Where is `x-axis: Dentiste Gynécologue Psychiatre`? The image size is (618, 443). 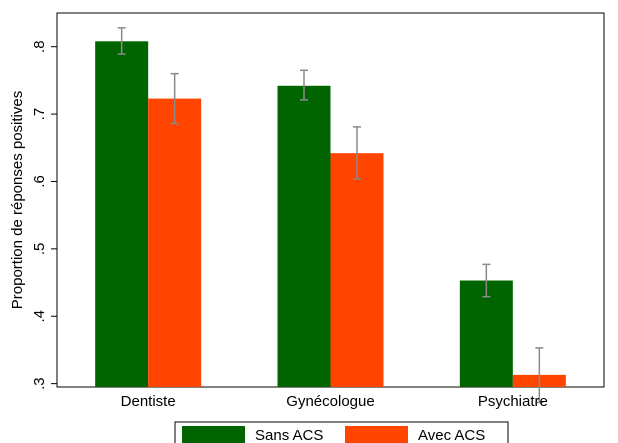 x-axis: Dentiste Gynécologue Psychiatre is located at coordinates (334, 401).